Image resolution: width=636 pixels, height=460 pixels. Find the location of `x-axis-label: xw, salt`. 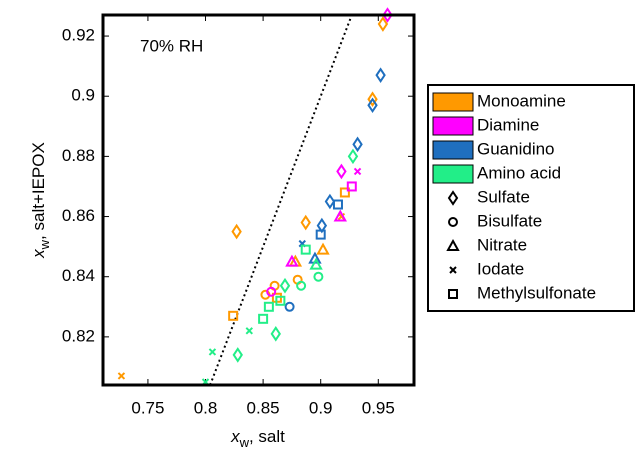

x-axis-label: xw, salt is located at coordinates (257, 438).